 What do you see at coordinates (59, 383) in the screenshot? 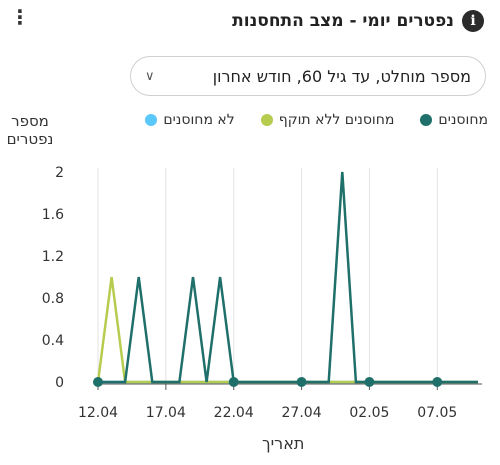
I see `y-tick-label: 0` at bounding box center [59, 383].